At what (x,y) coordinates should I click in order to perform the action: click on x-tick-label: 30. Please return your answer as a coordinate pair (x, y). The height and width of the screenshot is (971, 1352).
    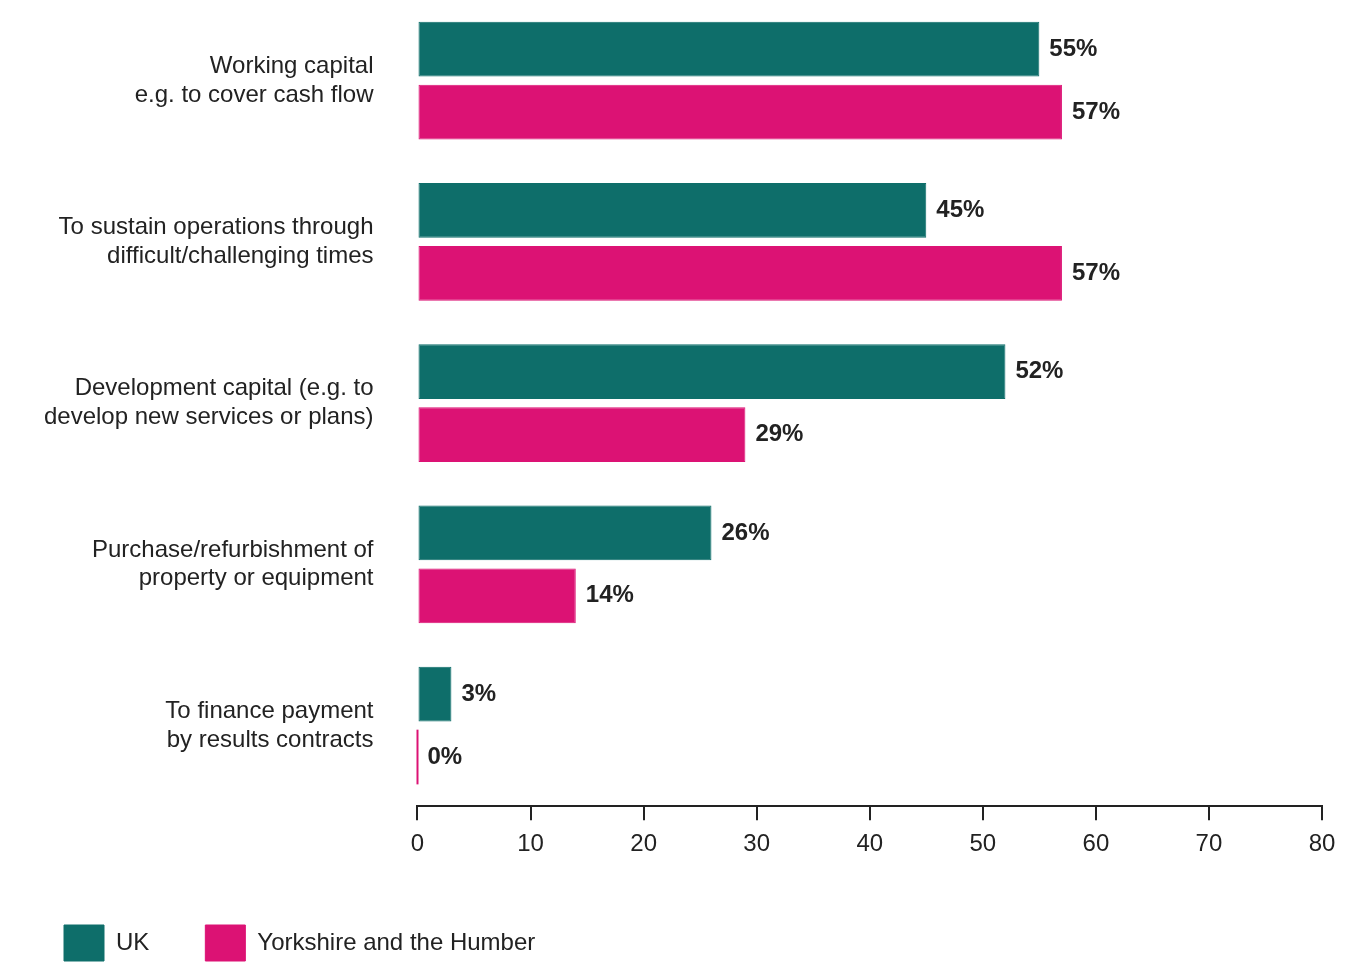
    Looking at the image, I should click on (757, 843).